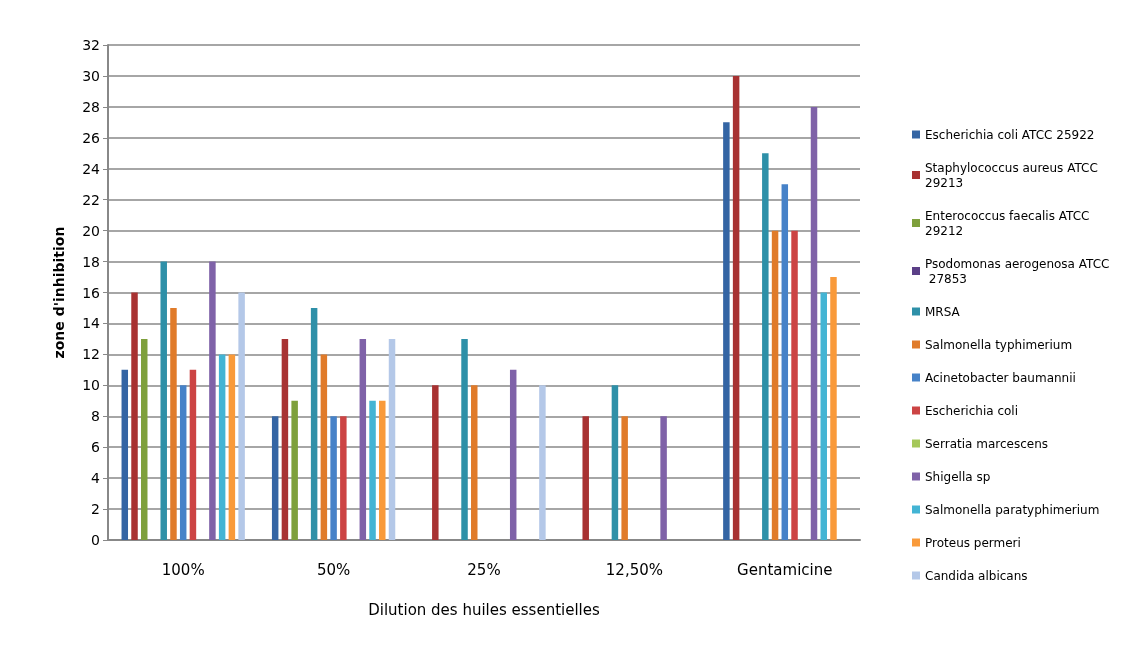  What do you see at coordinates (1010, 134) in the screenshot?
I see `legend-label: Escherichia coli ATCC 25922` at bounding box center [1010, 134].